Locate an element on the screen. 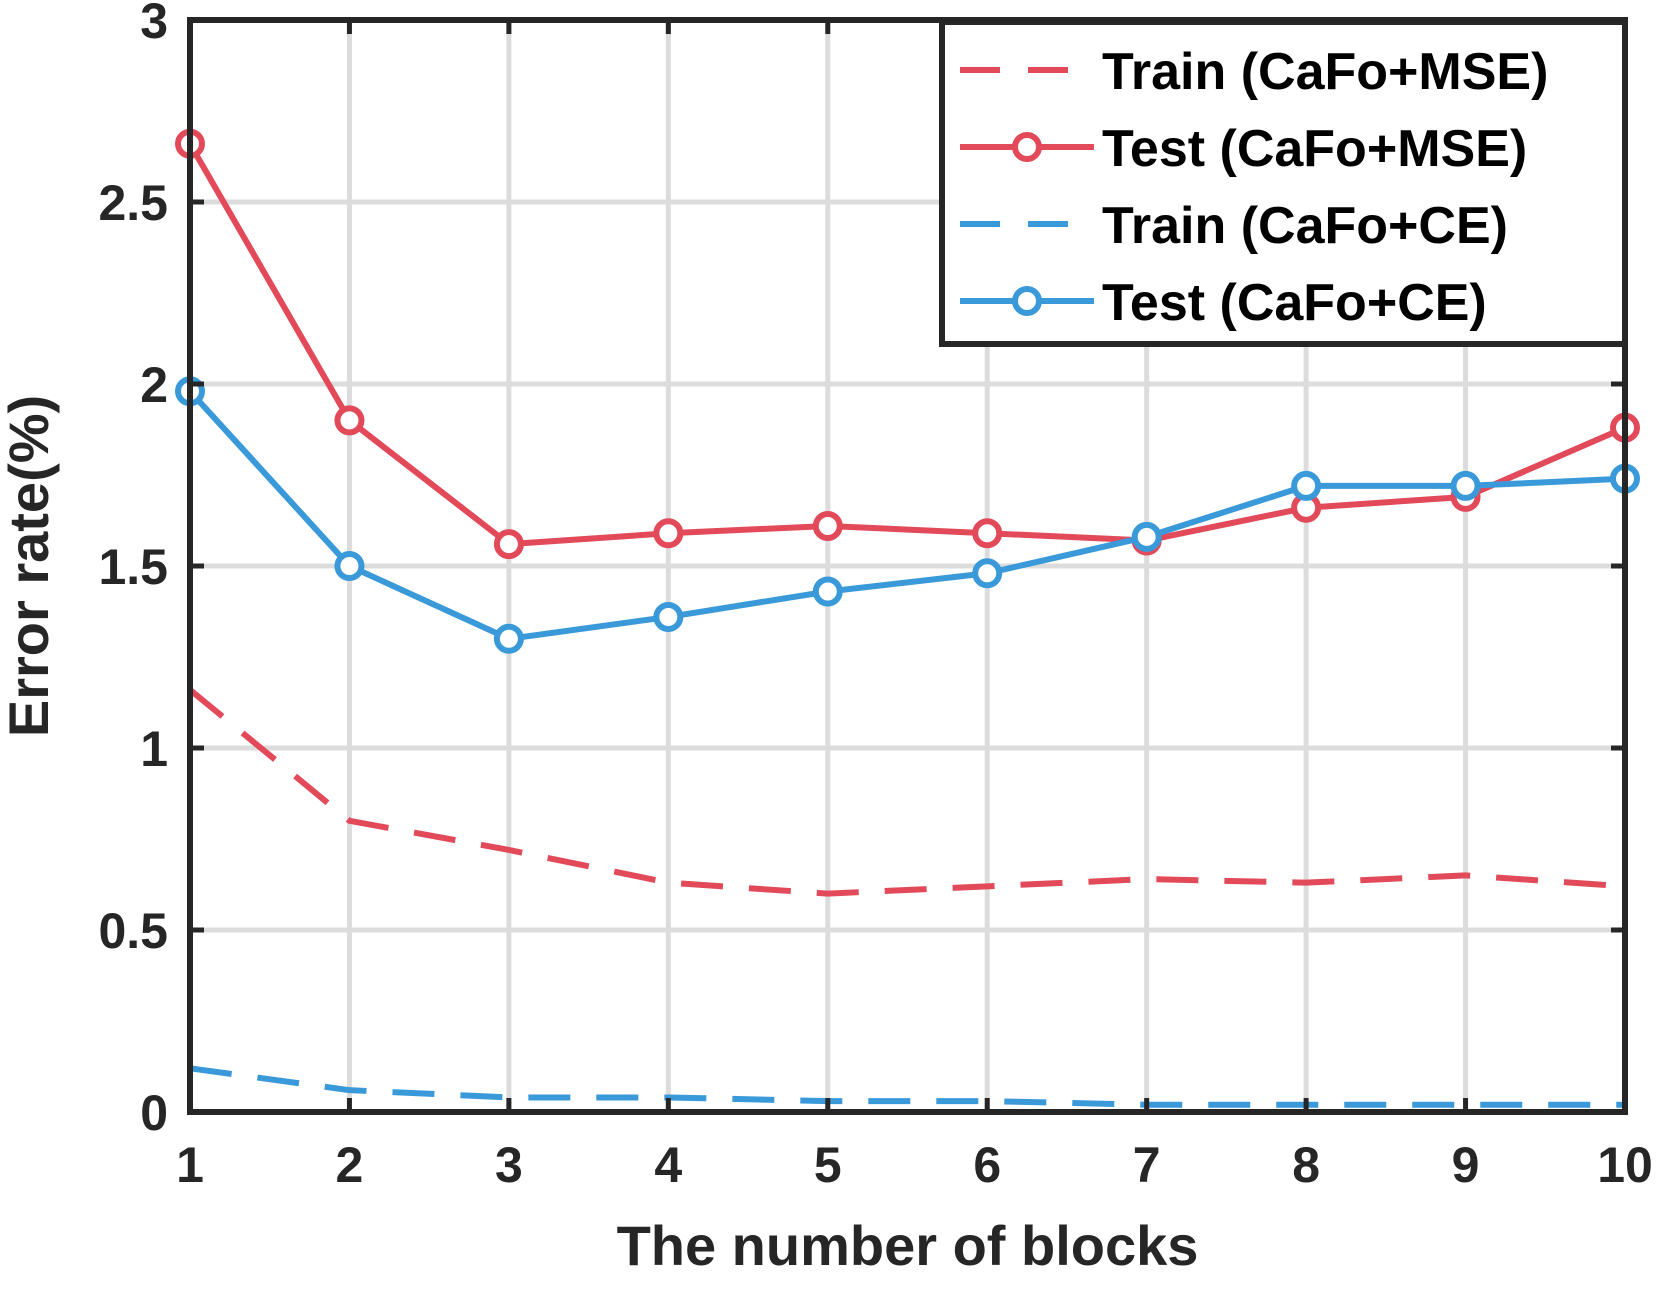  y-tick-label: 0.5 is located at coordinates (133, 931).